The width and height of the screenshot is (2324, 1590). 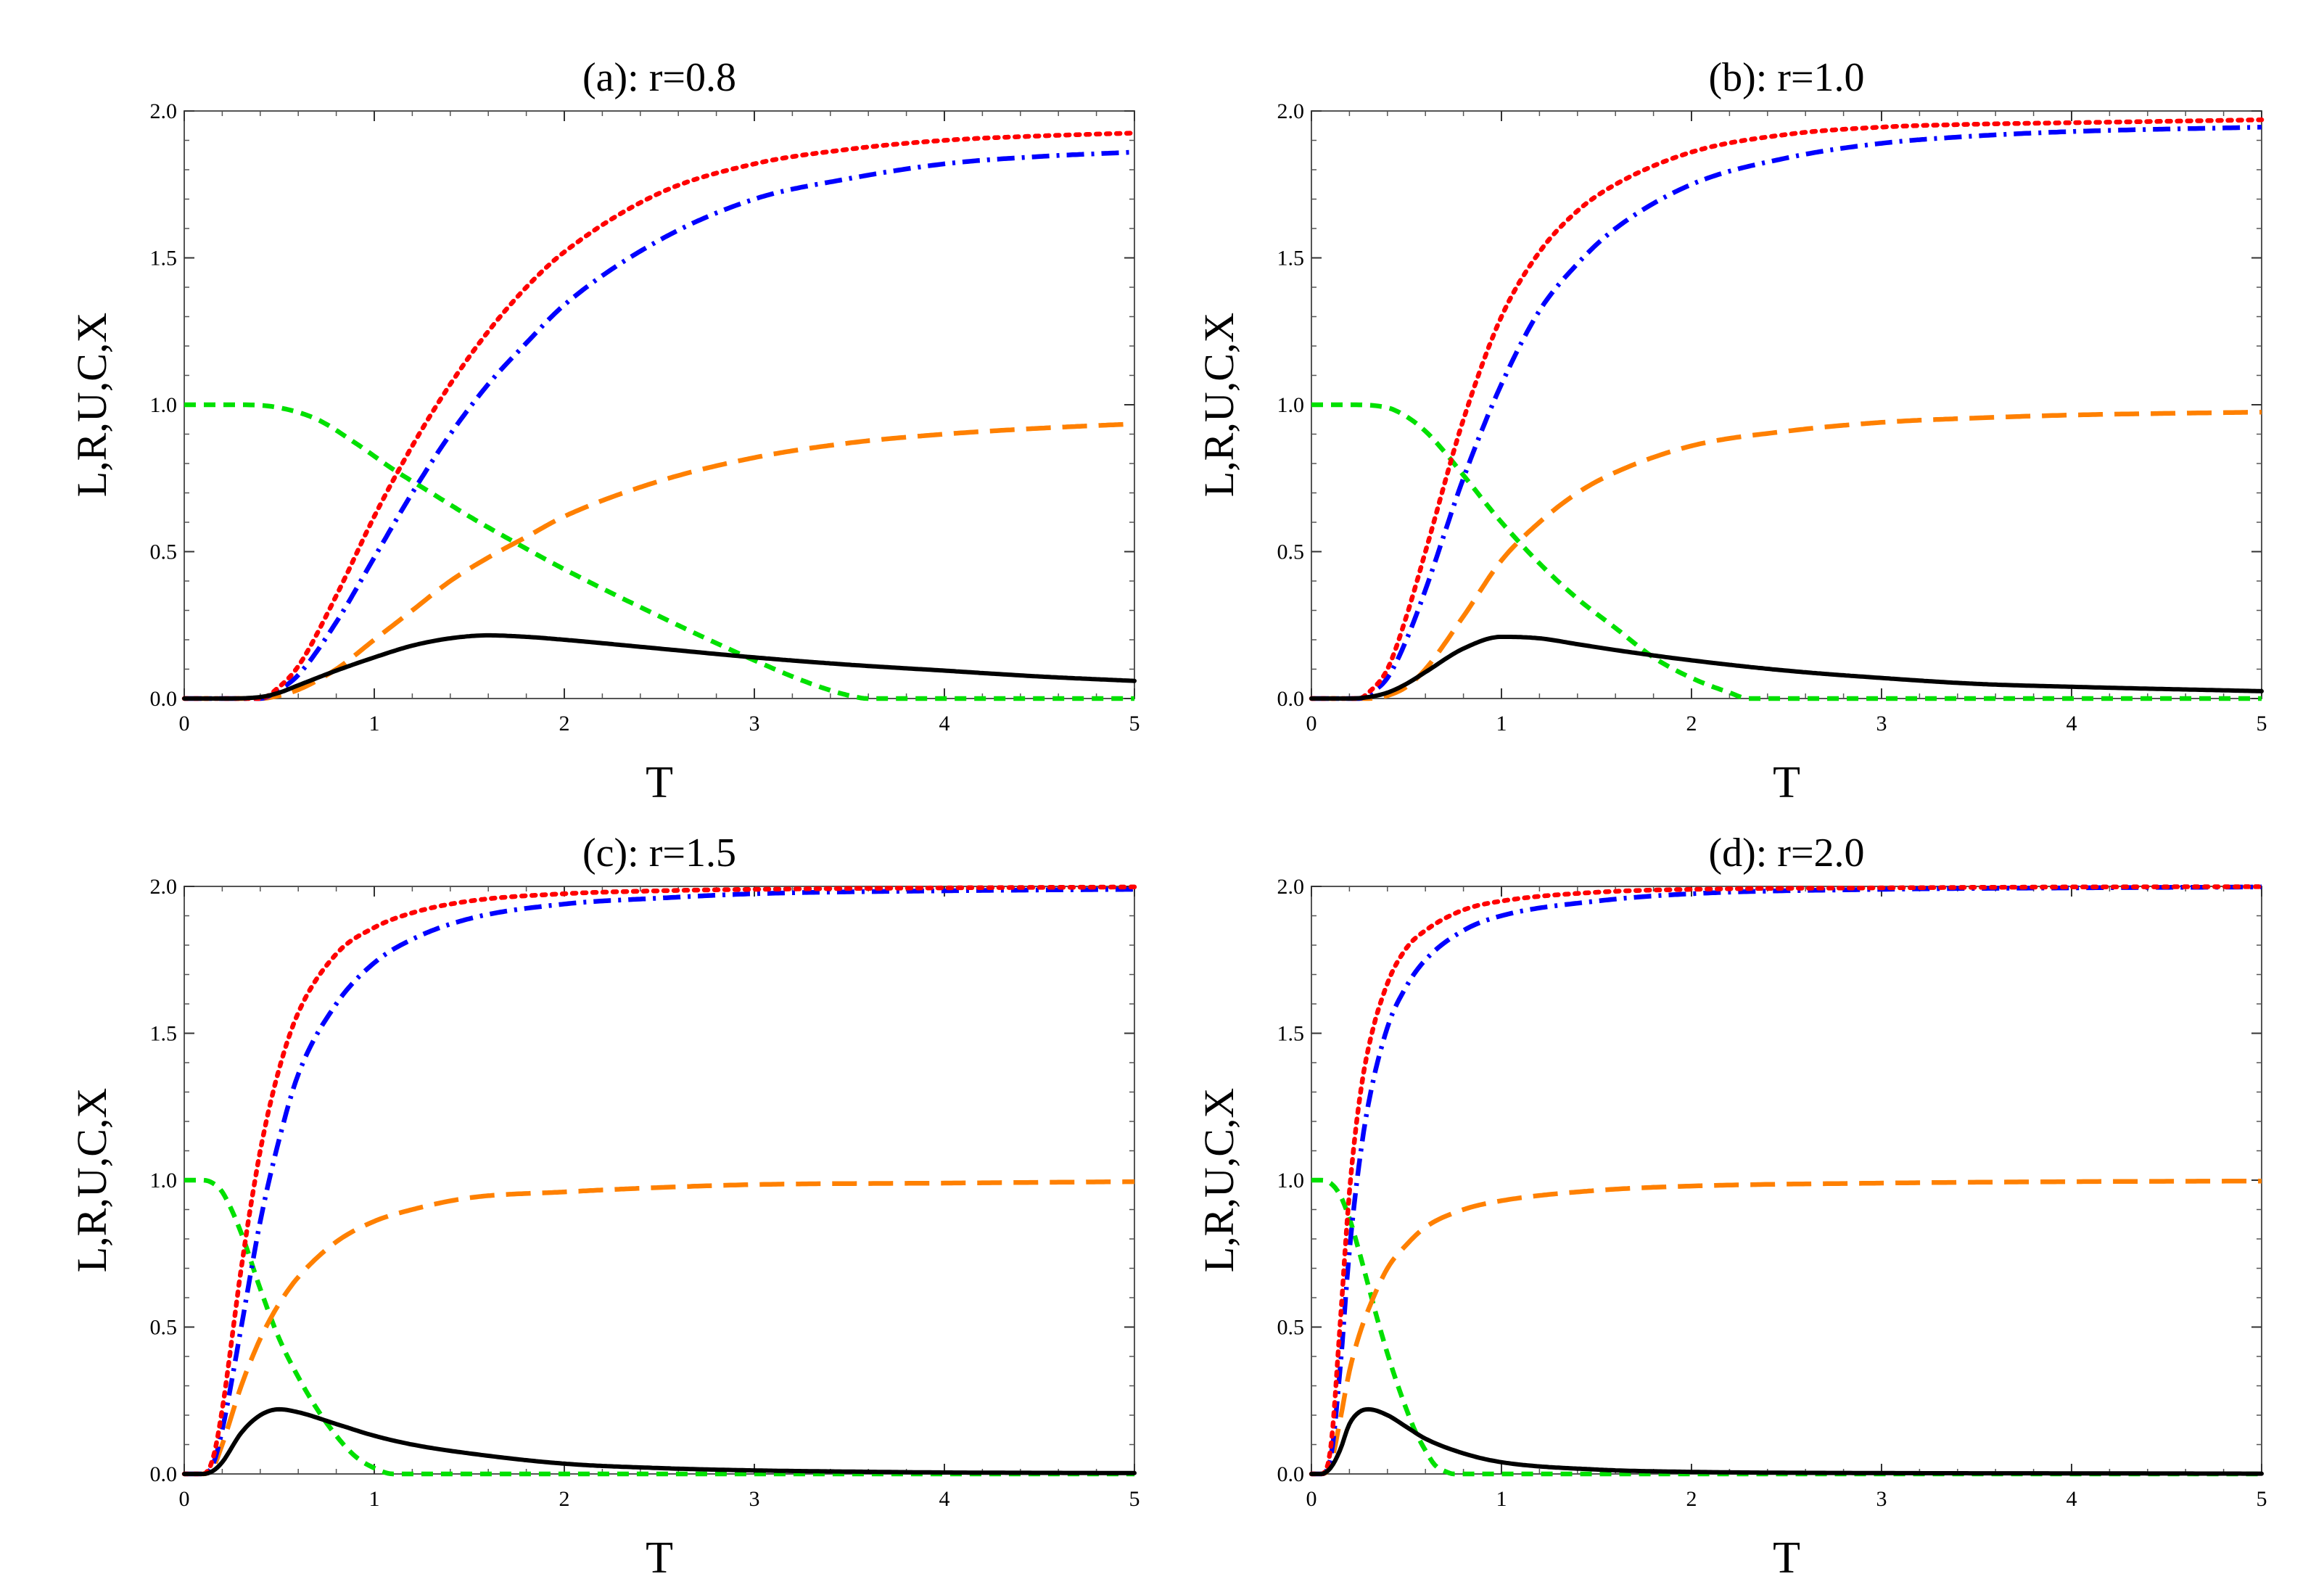 I want to click on panel-title: (d): r=2.0, so click(x=1786, y=853).